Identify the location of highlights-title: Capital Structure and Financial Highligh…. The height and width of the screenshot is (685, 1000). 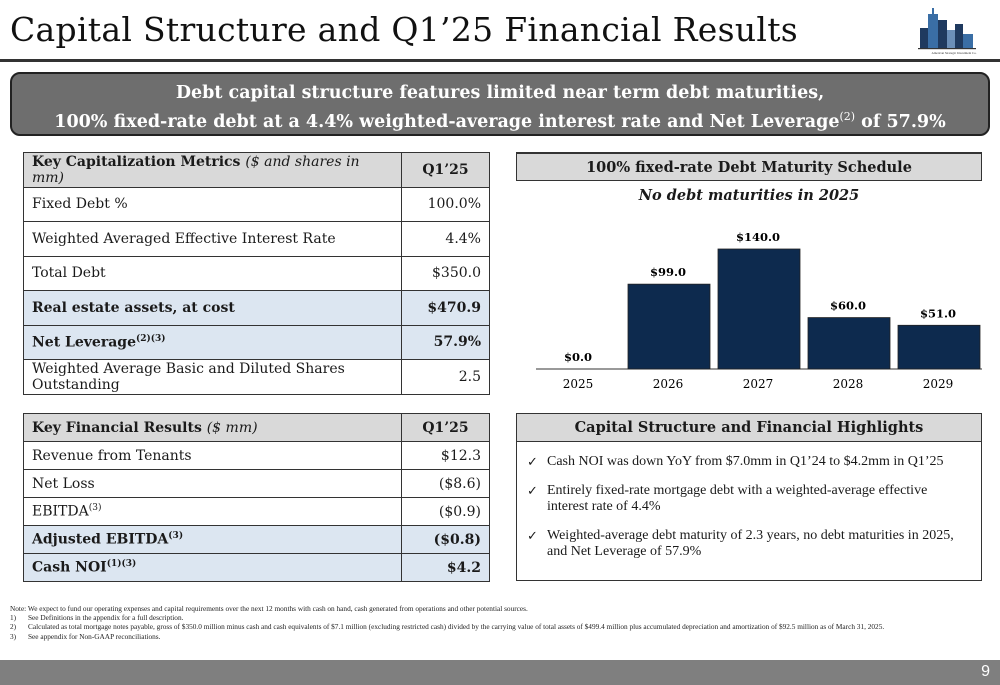
(749, 428).